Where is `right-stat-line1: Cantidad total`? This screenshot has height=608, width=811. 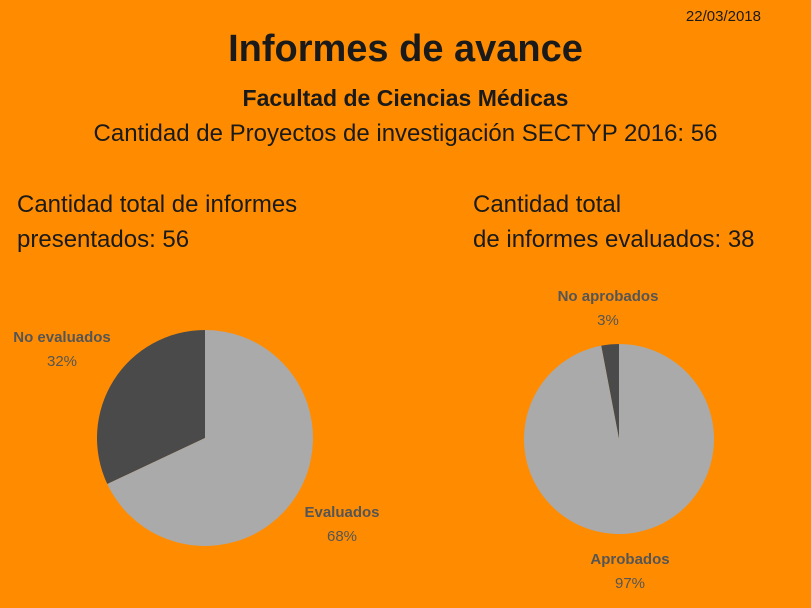
right-stat-line1: Cantidad total is located at coordinates (547, 204).